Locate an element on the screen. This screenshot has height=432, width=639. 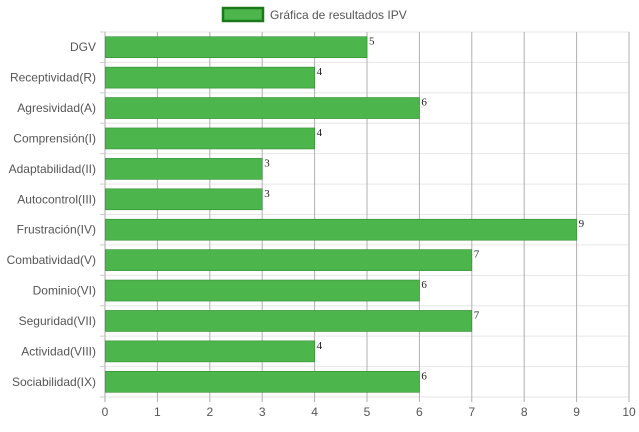
category-label: Dominio(VI) is located at coordinates (64, 291).